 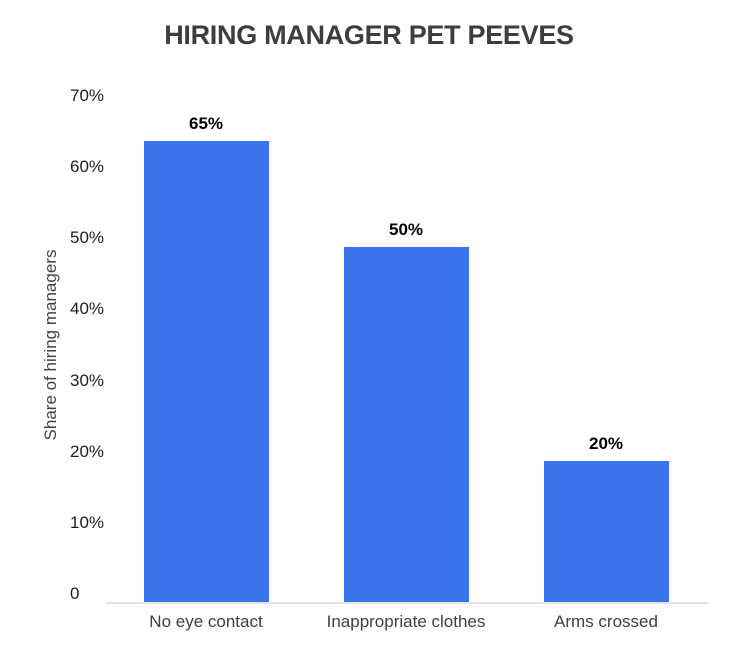 What do you see at coordinates (87, 238) in the screenshot?
I see `y-tick-label: 50%` at bounding box center [87, 238].